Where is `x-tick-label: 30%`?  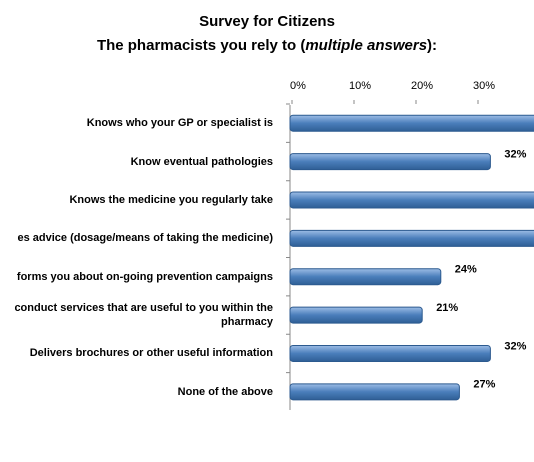 x-tick-label: 30% is located at coordinates (484, 86).